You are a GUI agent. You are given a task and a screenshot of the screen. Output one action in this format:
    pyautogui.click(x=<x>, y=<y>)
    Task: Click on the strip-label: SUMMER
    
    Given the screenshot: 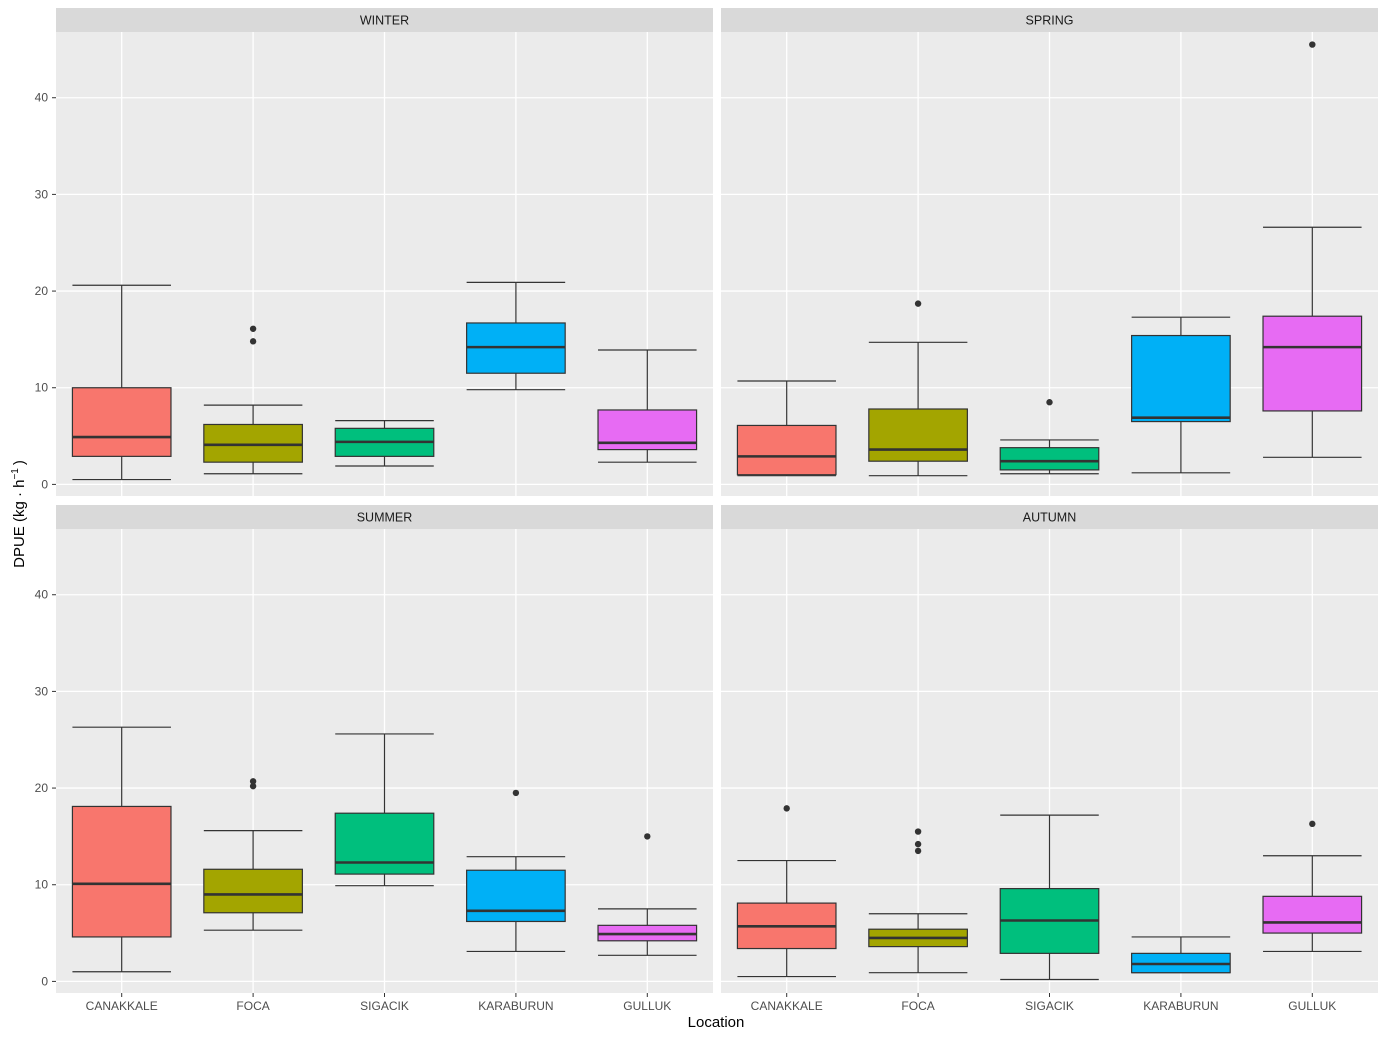 What is the action you would take?
    pyautogui.click(x=385, y=518)
    